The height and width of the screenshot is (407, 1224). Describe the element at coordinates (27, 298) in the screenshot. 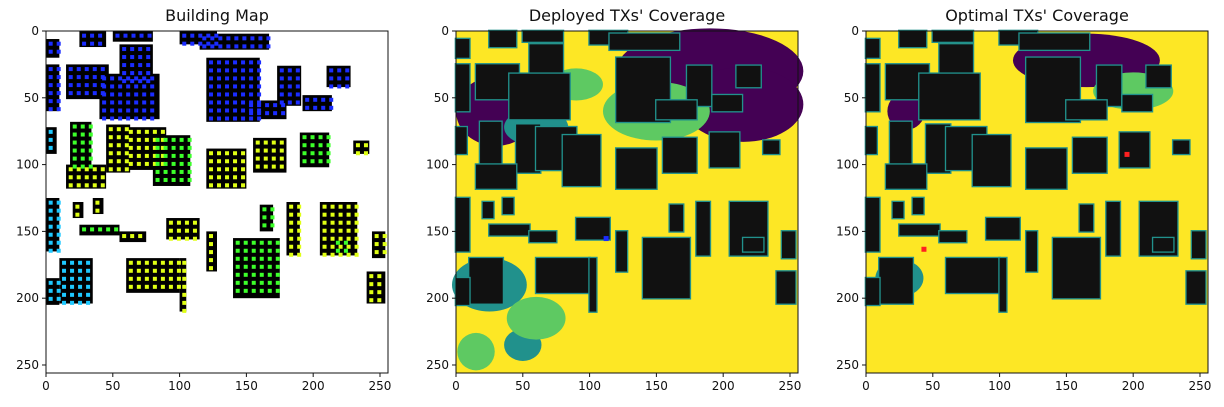

I see `y-tick-label: 200` at that location.